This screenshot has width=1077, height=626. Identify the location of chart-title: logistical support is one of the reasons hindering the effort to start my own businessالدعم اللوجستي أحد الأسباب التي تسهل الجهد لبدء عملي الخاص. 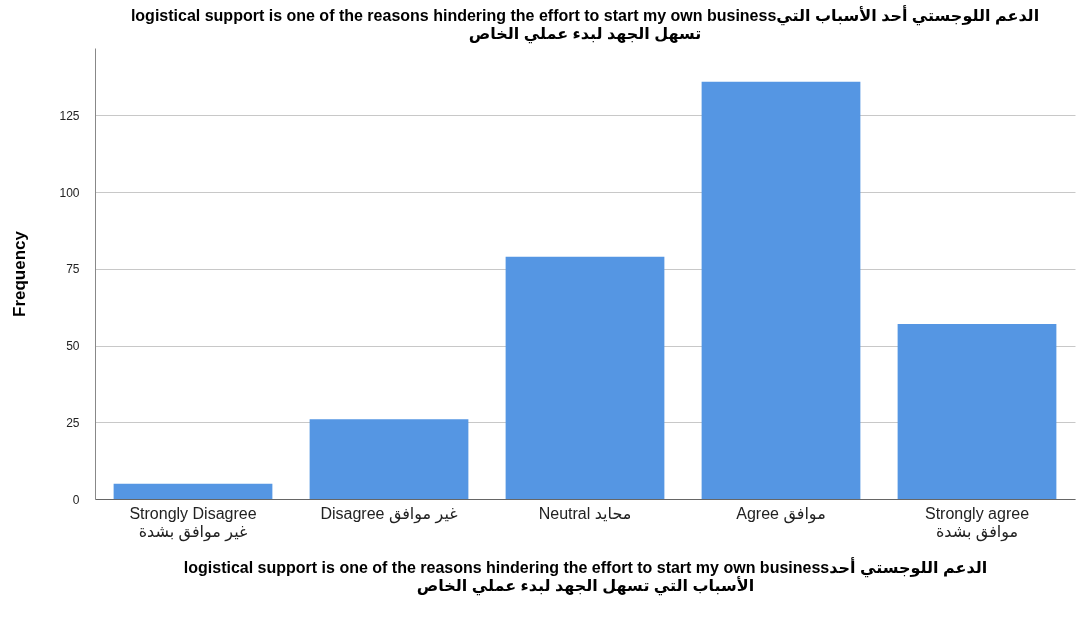
(585, 24).